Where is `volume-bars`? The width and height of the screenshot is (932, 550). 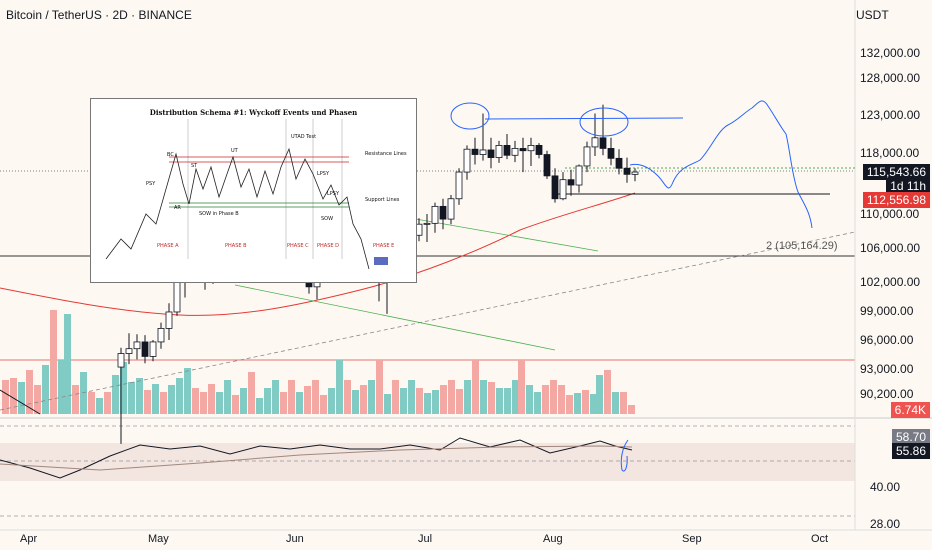
volume-bars is located at coordinates (318, 362).